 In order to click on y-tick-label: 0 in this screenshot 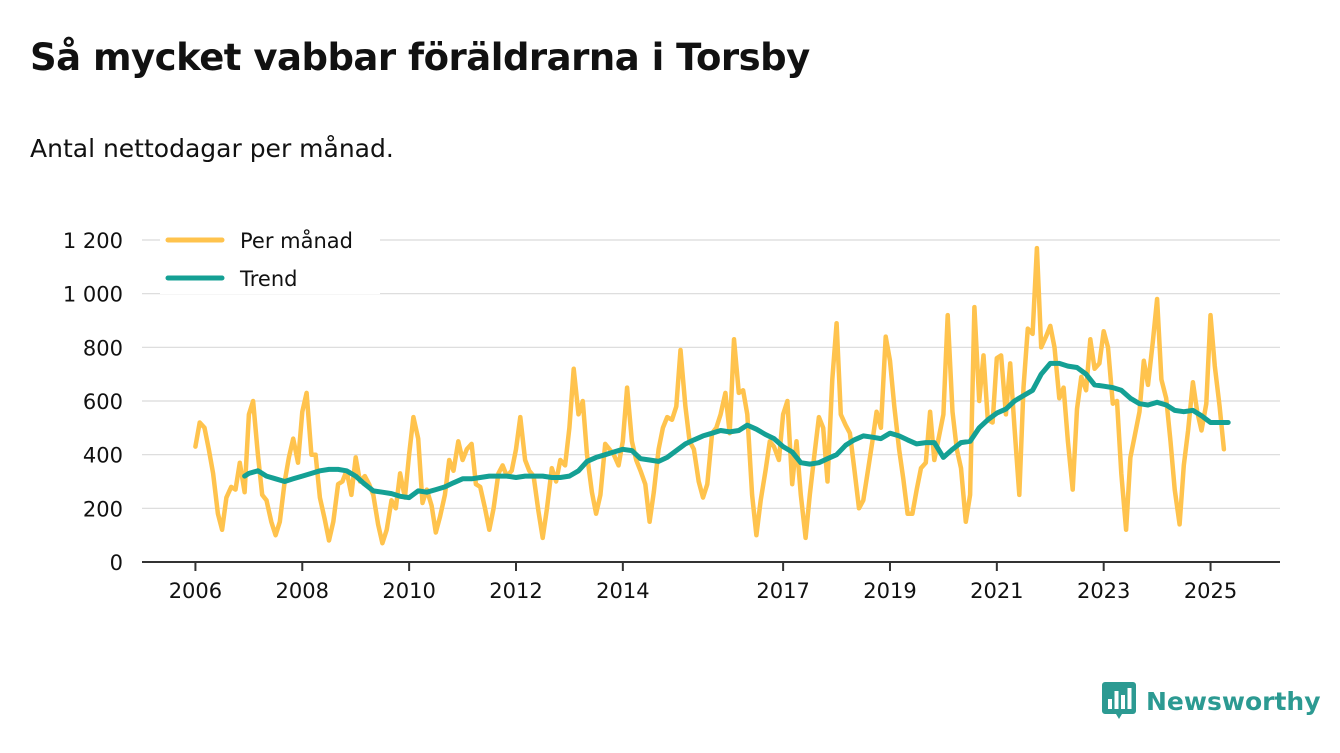, I will do `click(116, 563)`.